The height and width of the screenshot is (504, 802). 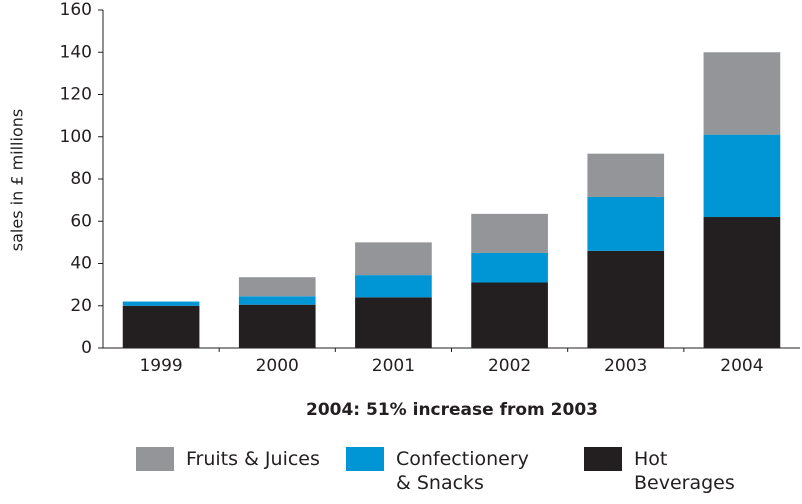 I want to click on x-tick-label: 1999, so click(x=160, y=366).